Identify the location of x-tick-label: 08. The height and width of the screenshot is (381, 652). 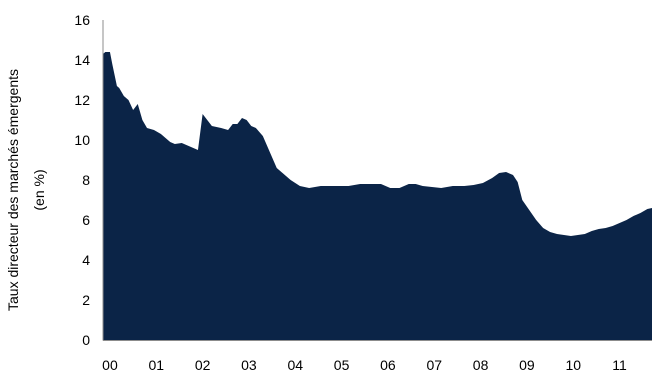
(481, 365).